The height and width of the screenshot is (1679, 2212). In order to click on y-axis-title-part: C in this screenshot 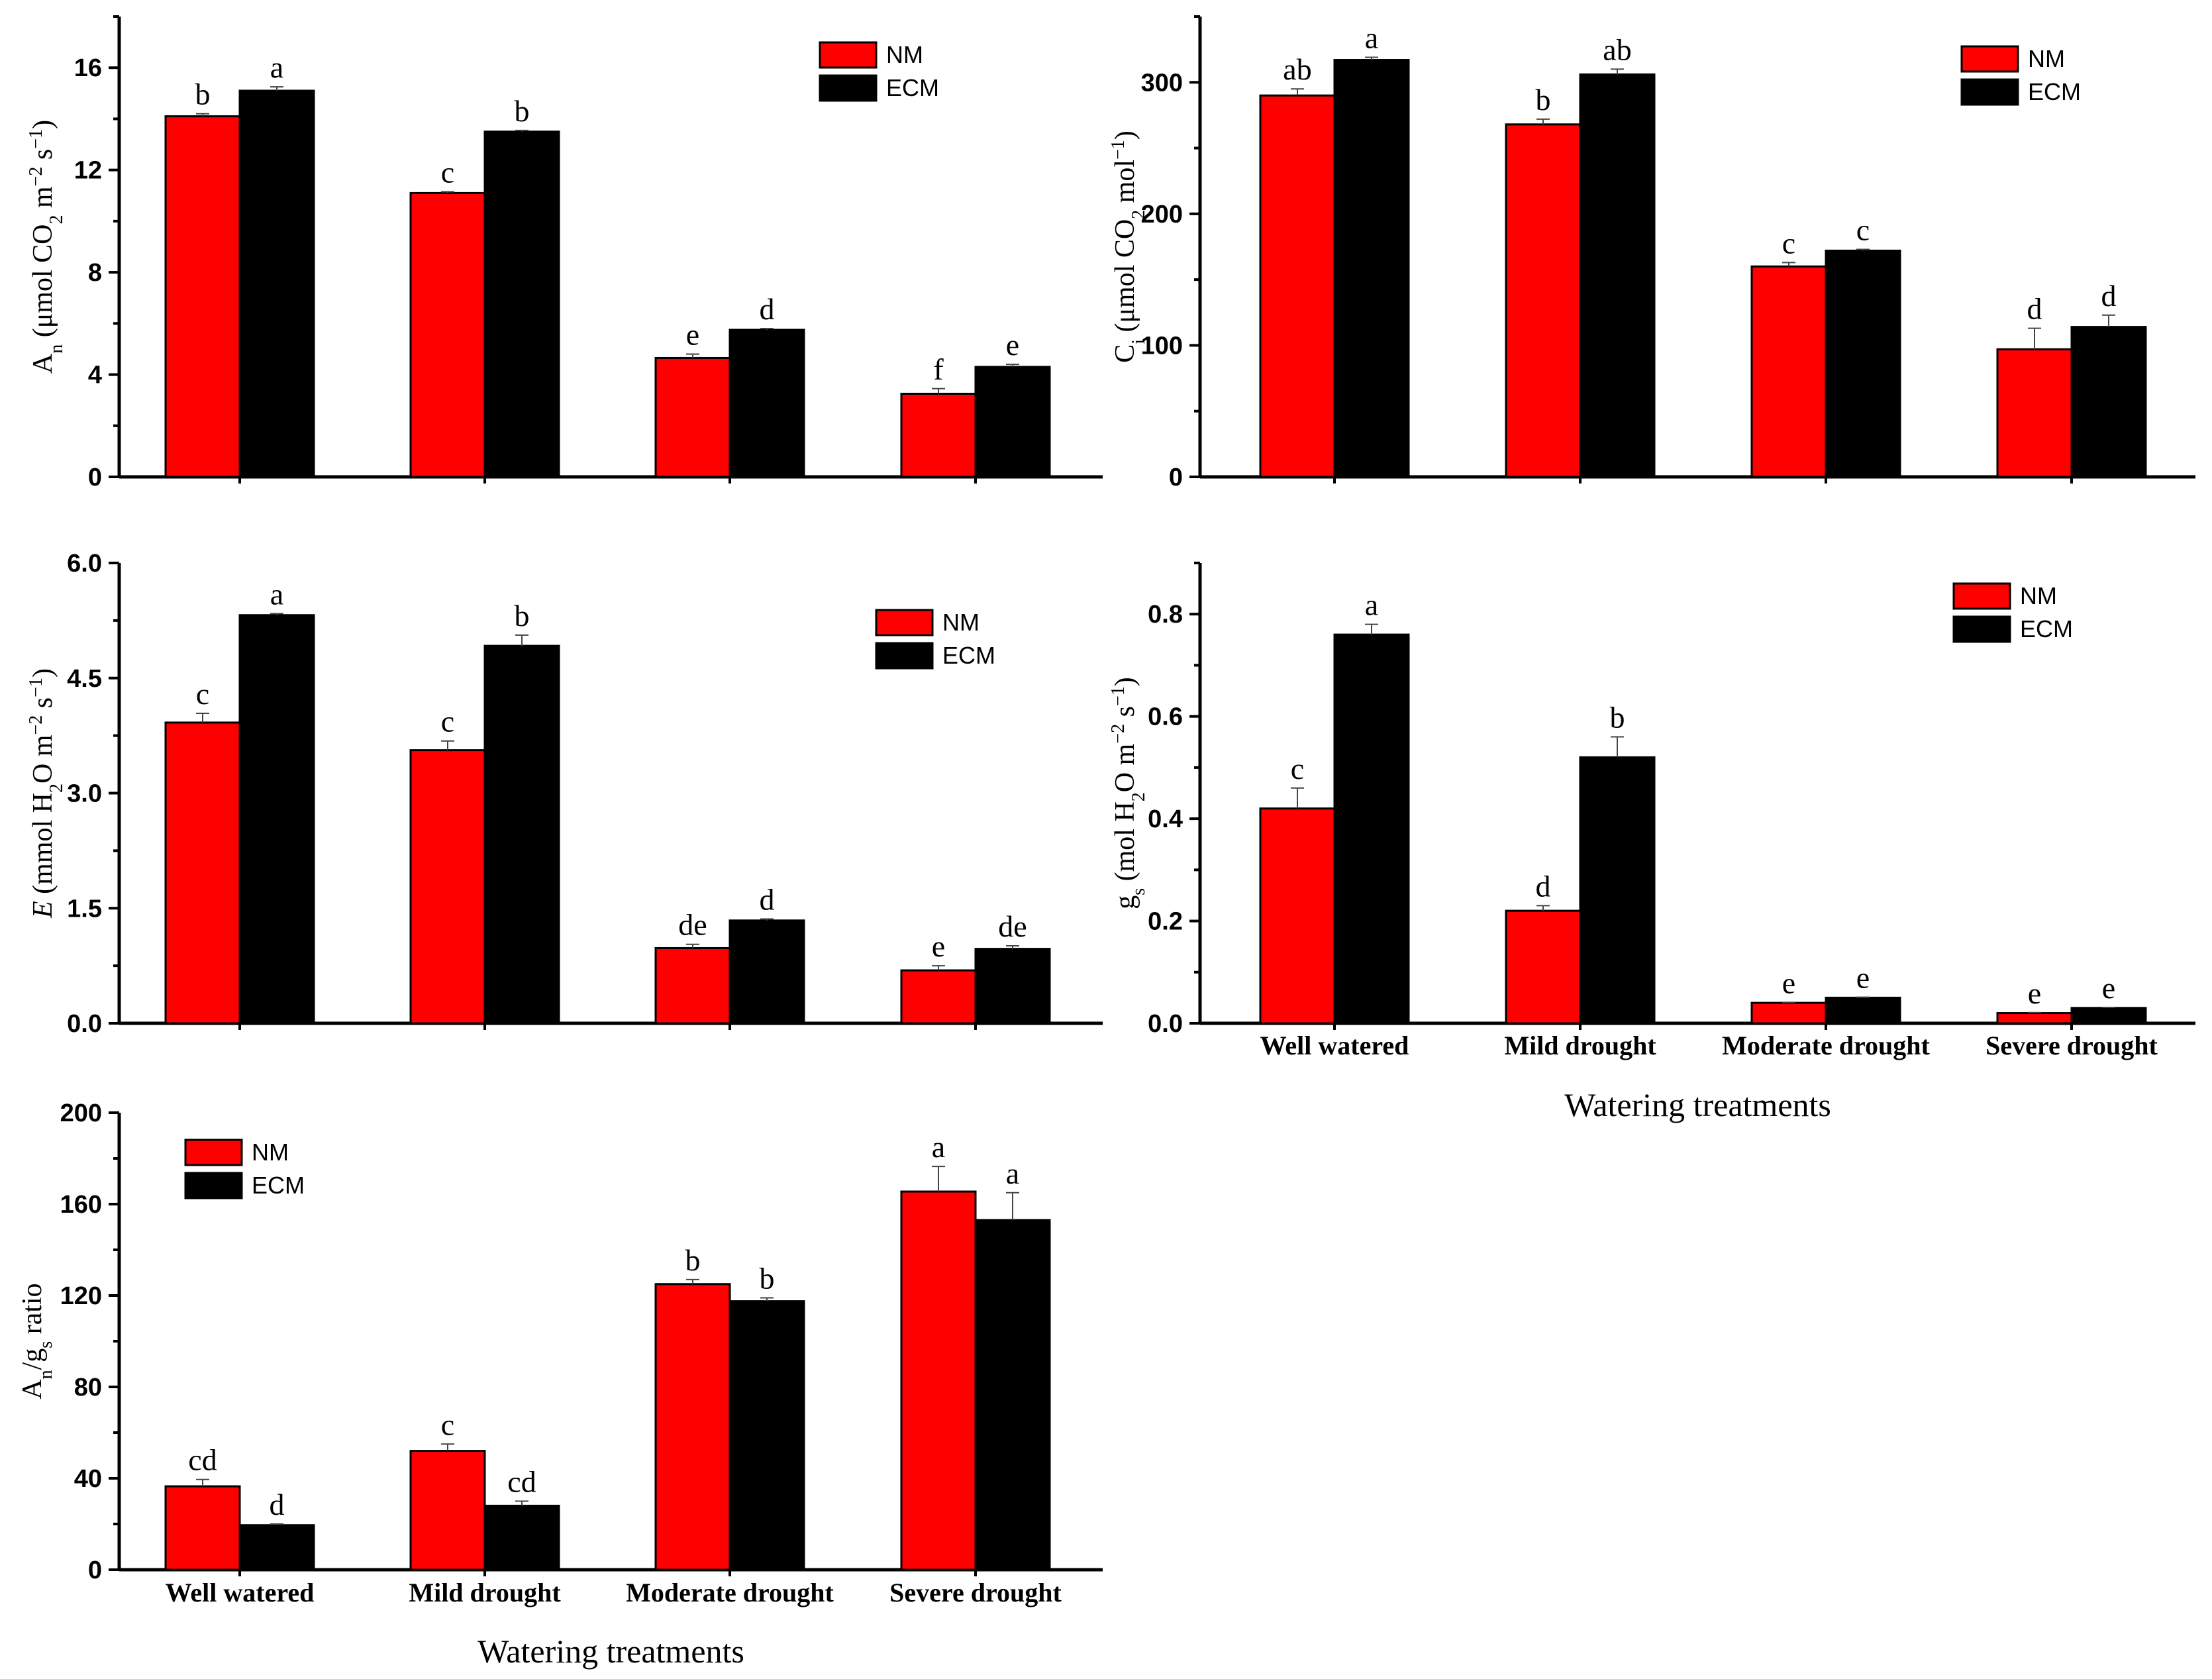, I will do `click(1125, 353)`.